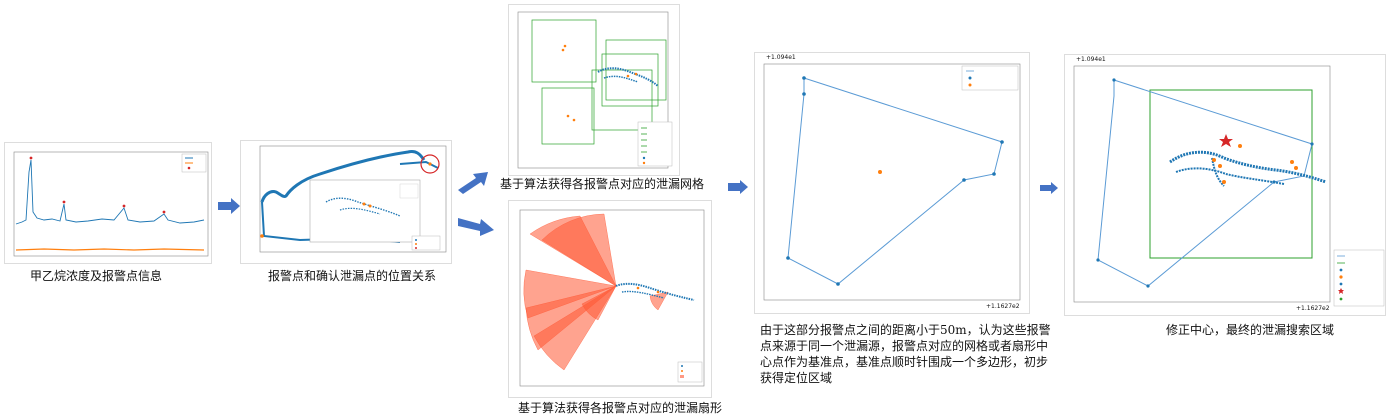 This screenshot has height=420, width=1386. Describe the element at coordinates (1225, 185) in the screenshot. I see `stage5-final-plot` at that location.